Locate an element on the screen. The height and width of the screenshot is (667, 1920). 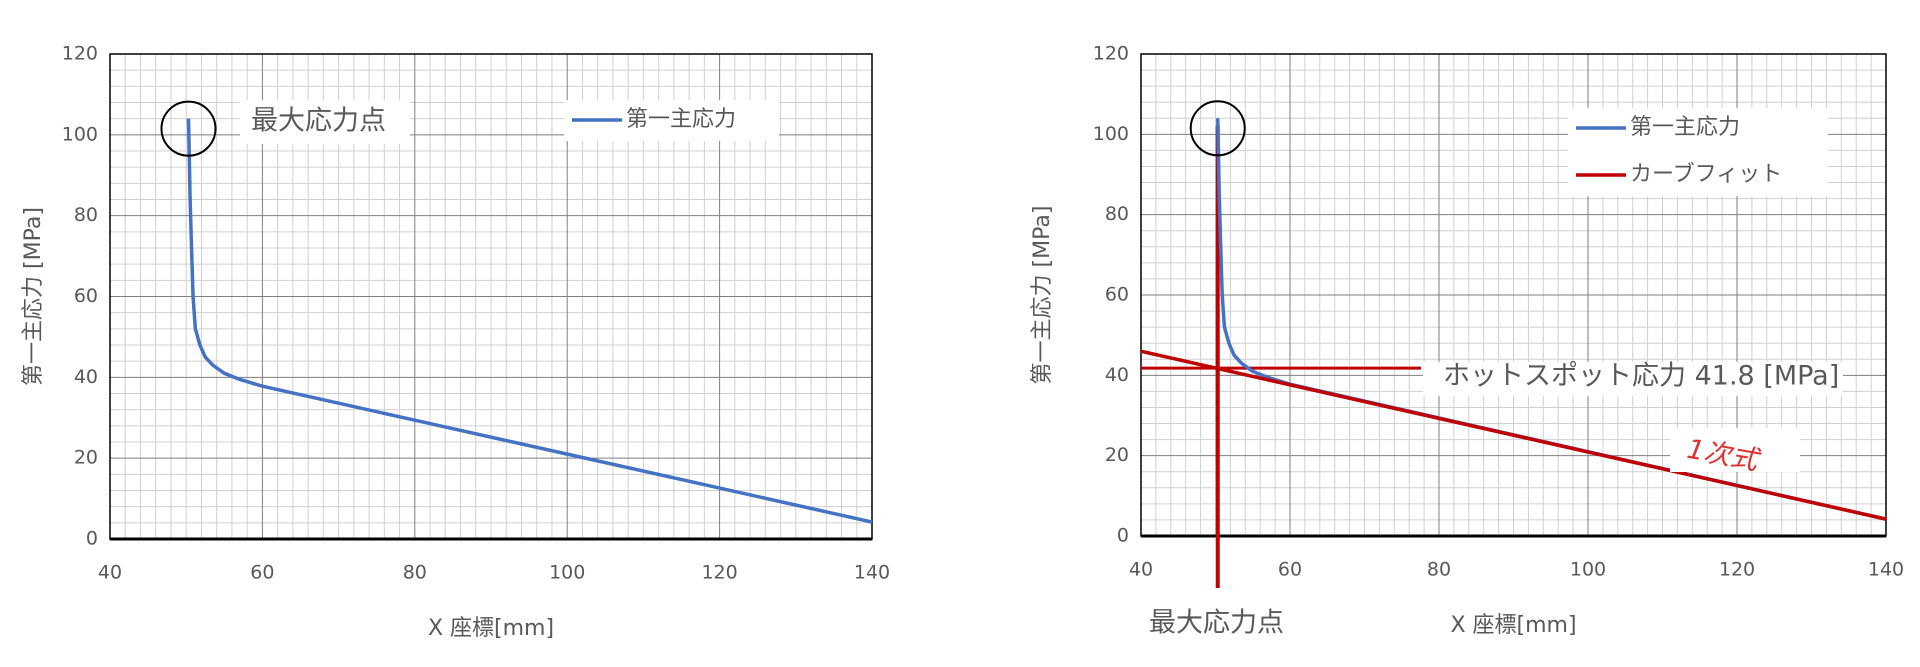
hotspot-label-bg is located at coordinates (1633, 379).